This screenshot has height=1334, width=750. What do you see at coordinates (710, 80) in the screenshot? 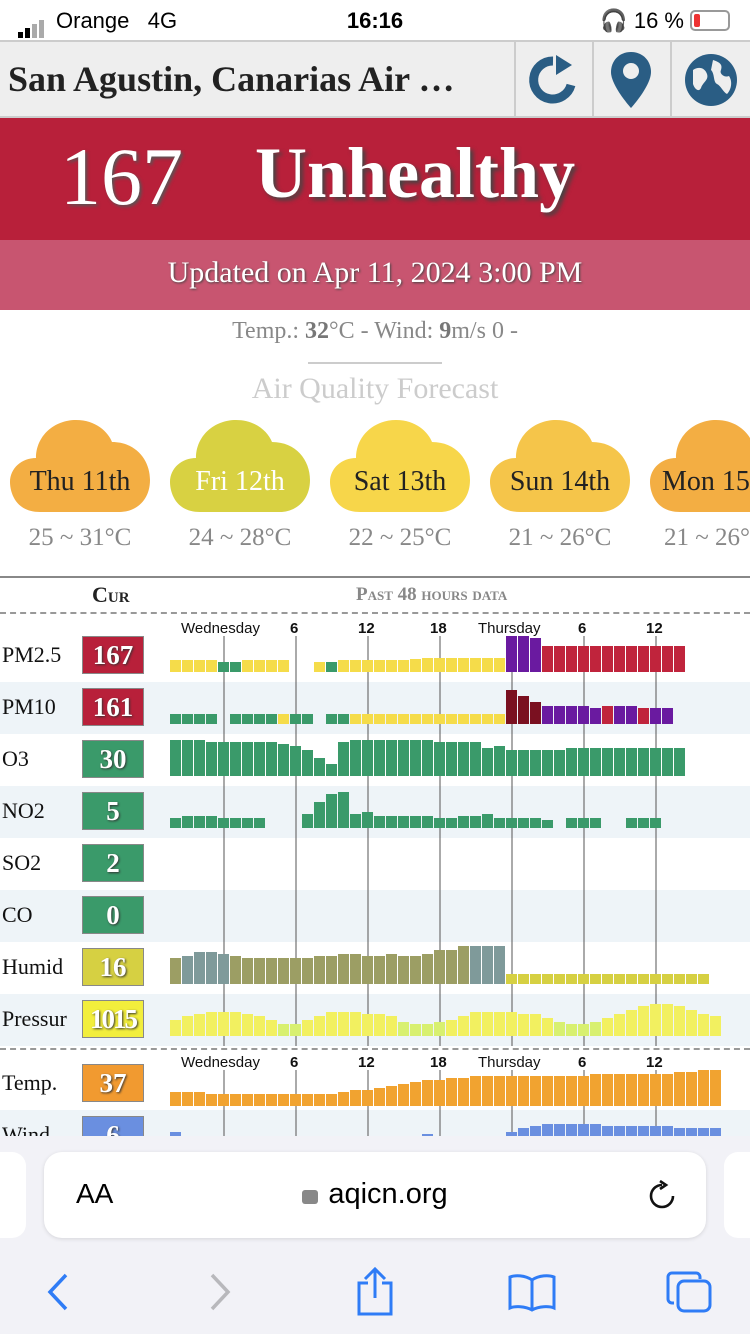
I see `globe-button` at bounding box center [710, 80].